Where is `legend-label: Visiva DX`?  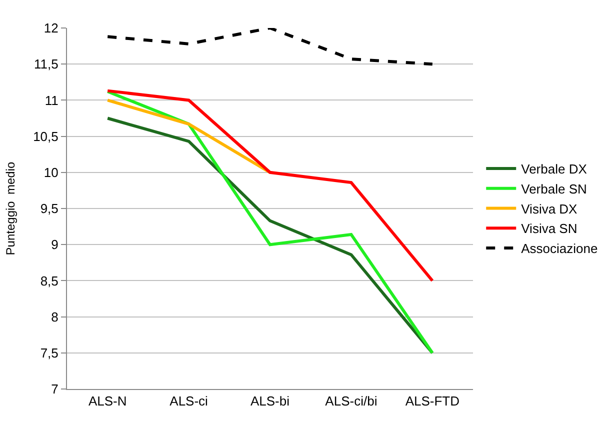 legend-label: Visiva DX is located at coordinates (549, 208).